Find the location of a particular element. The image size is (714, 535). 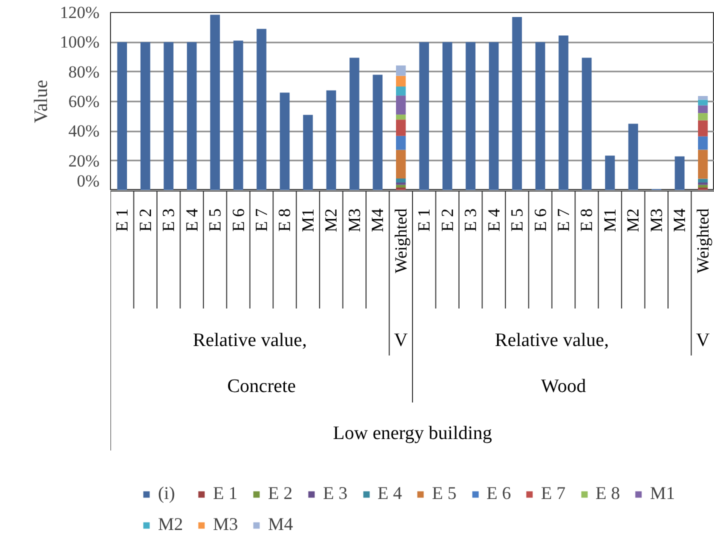

legend-label: E 1 is located at coordinates (225, 493).